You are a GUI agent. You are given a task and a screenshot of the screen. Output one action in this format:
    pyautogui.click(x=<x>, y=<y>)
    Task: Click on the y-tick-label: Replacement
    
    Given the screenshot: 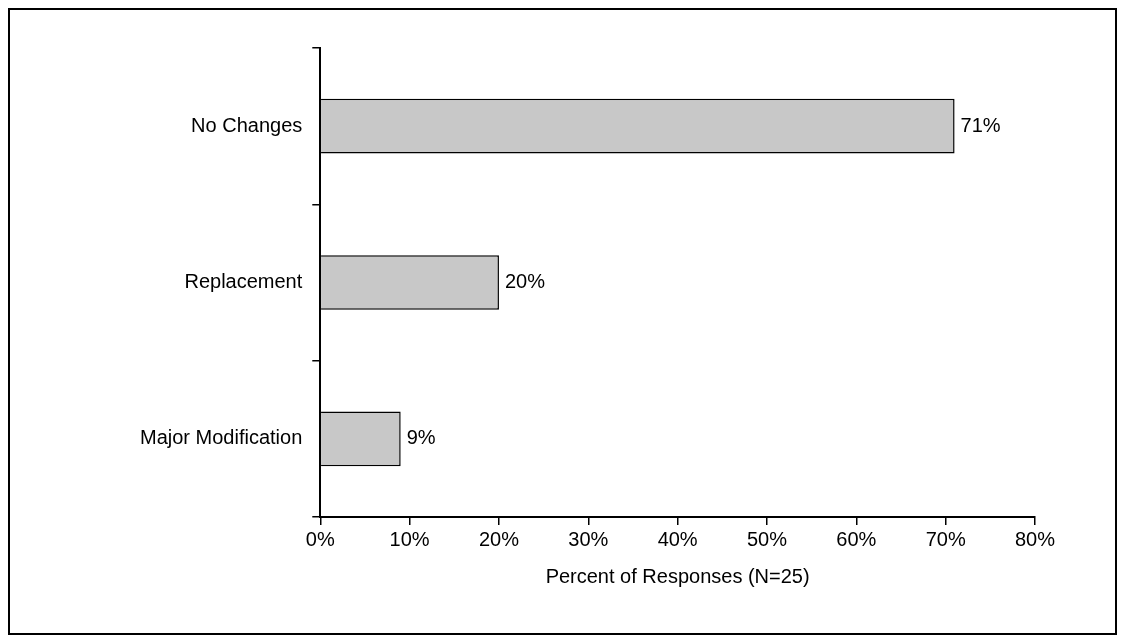 What is the action you would take?
    pyautogui.click(x=243, y=281)
    